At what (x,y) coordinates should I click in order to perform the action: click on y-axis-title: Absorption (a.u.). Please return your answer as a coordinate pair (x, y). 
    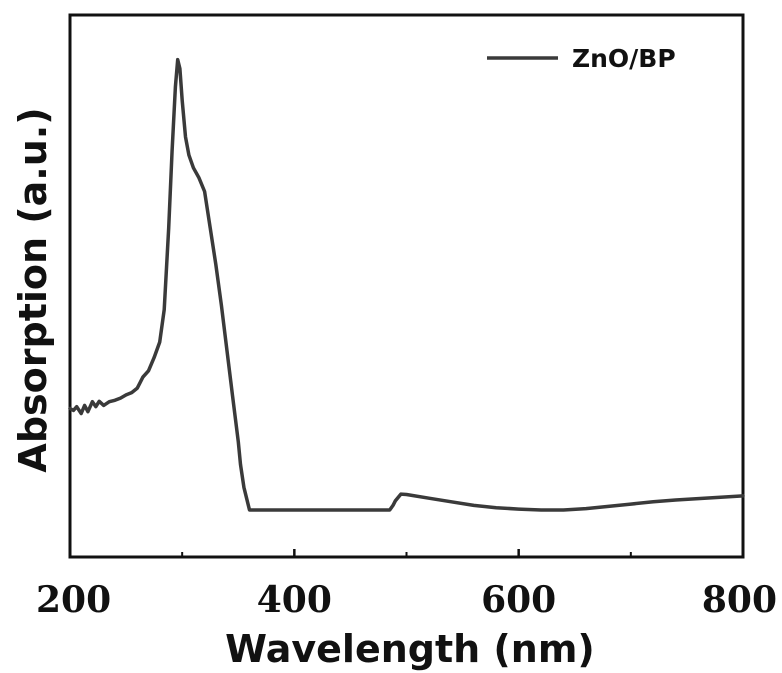
    Looking at the image, I should click on (33, 289).